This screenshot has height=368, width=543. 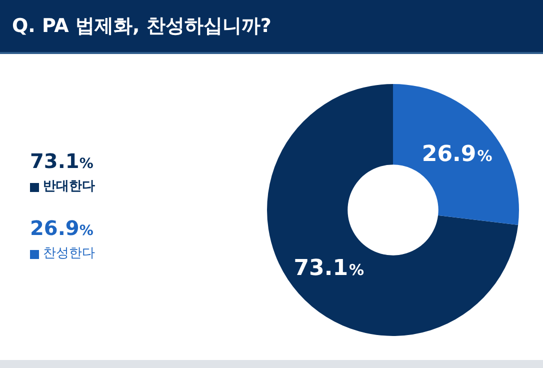 What do you see at coordinates (142, 26) in the screenshot?
I see `chart-title: Q. PA 법제화, 찬성하십니까?` at bounding box center [142, 26].